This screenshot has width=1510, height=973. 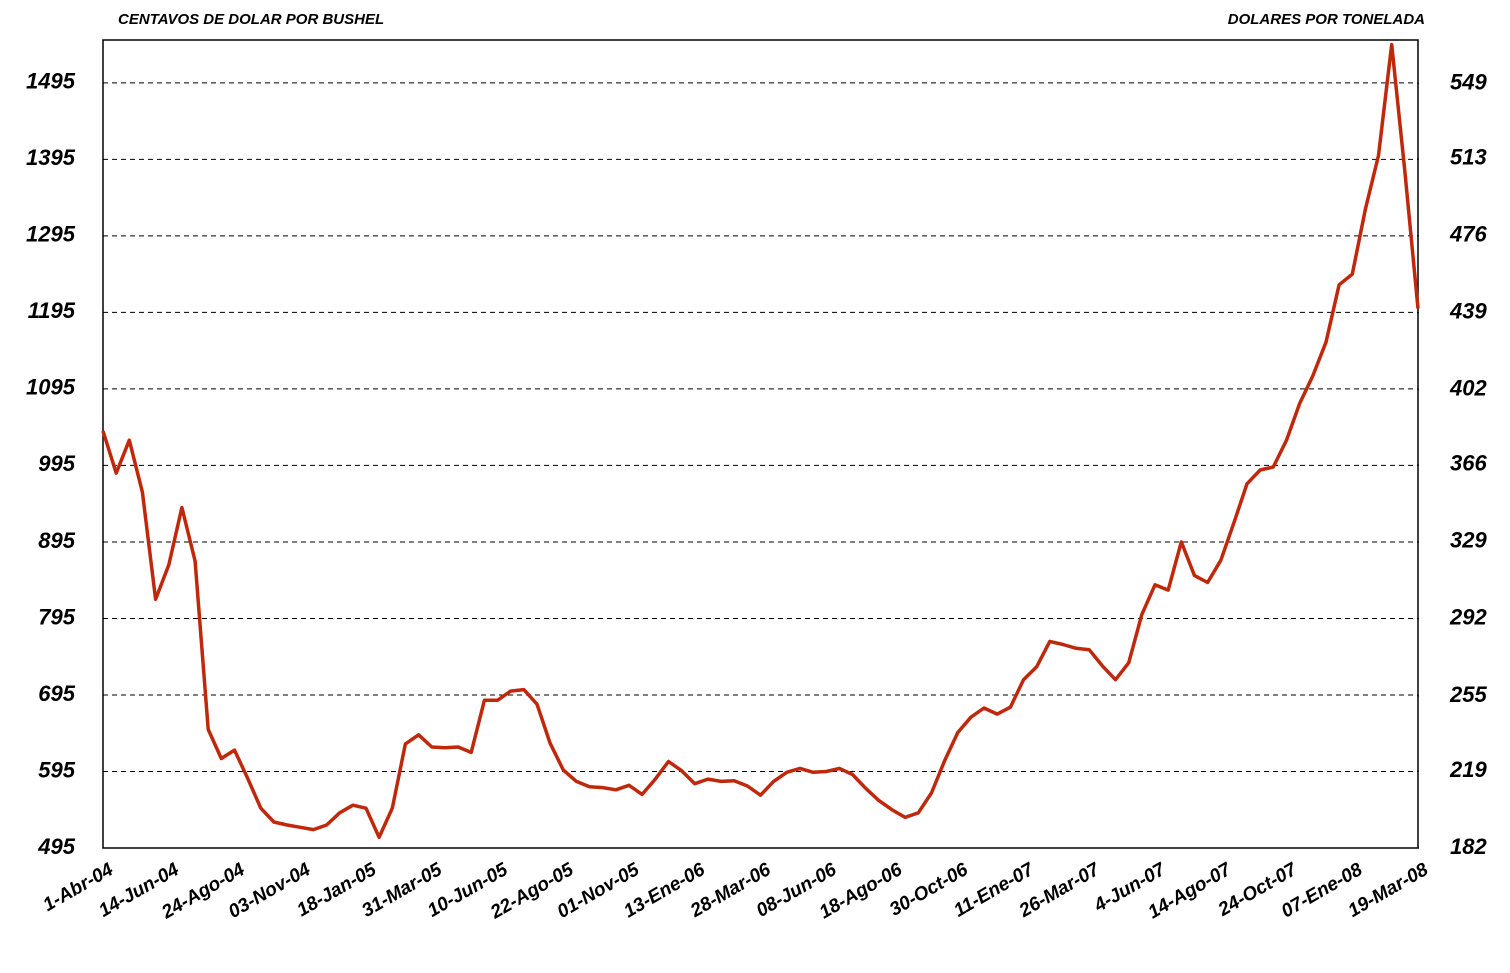 What do you see at coordinates (51, 157) in the screenshot?
I see `y-tick-label: 1395` at bounding box center [51, 157].